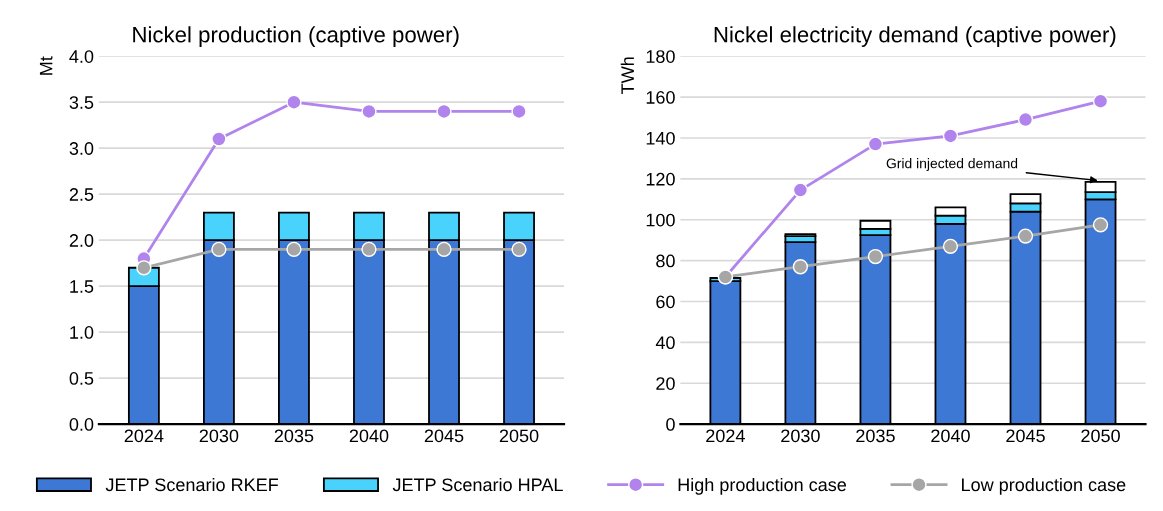 This screenshot has height=511, width=1163. What do you see at coordinates (660, 56) in the screenshot?
I see `y-tick-label: 180` at bounding box center [660, 56].